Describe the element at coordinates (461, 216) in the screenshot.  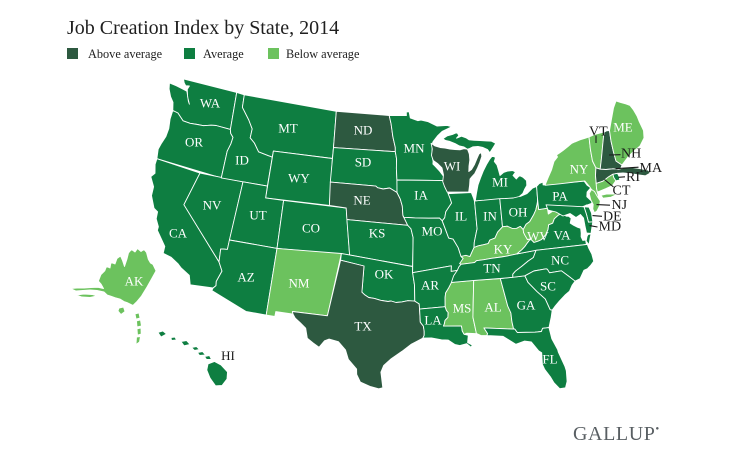
I see `svg-text: IL` at that location.